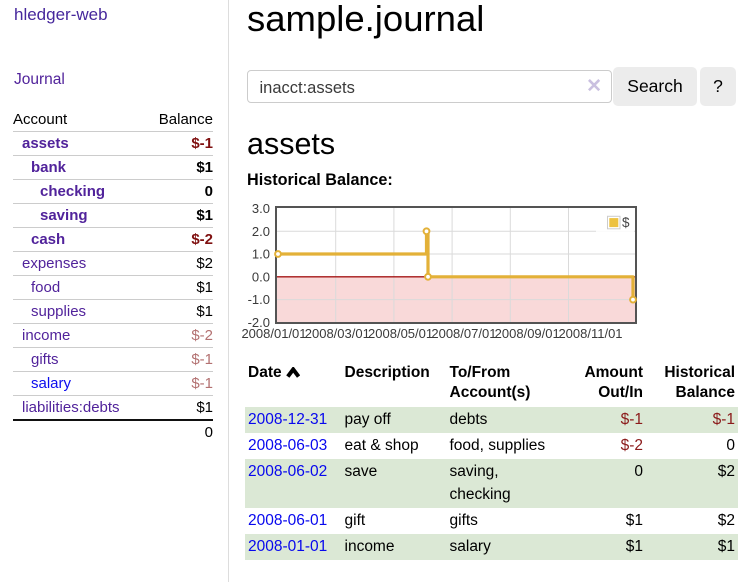 This screenshot has height=582, width=742. I want to click on svg-text: -1.0, so click(259, 299).